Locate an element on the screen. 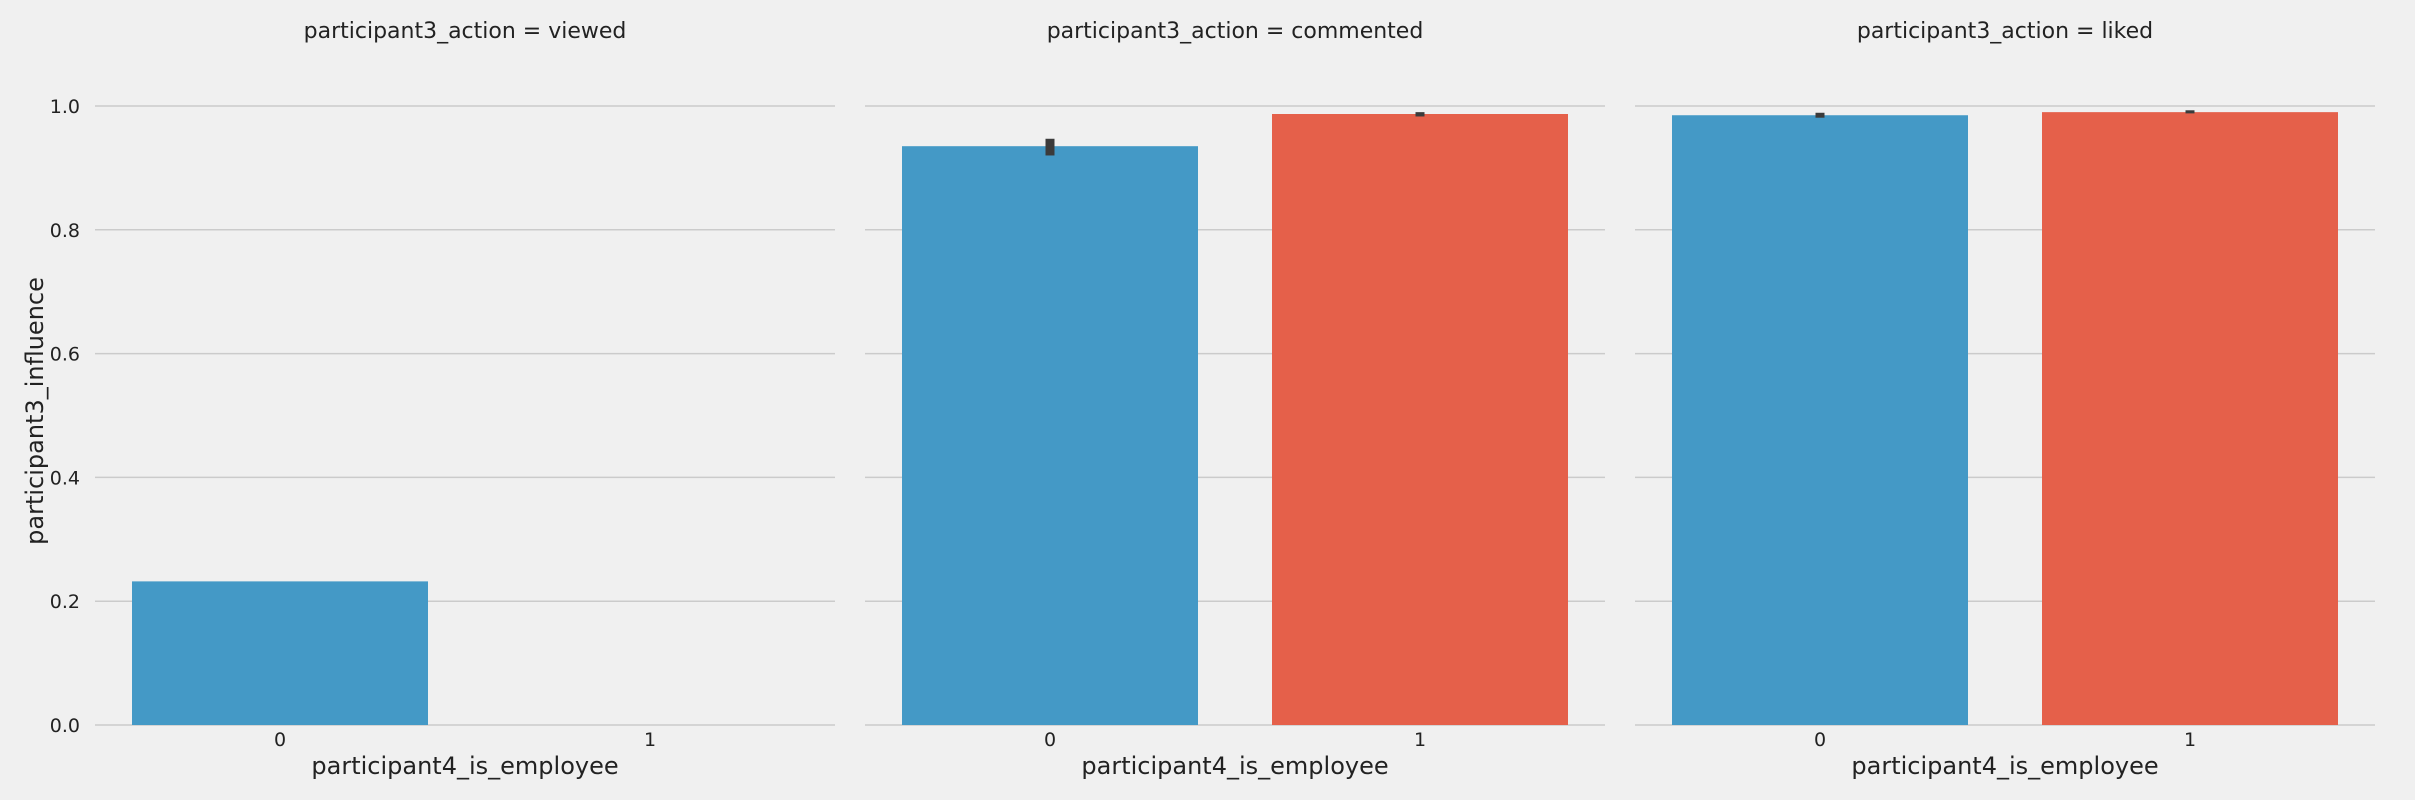 This screenshot has height=800, width=2415. panel-title: participant3_action = commented is located at coordinates (1235, 31).